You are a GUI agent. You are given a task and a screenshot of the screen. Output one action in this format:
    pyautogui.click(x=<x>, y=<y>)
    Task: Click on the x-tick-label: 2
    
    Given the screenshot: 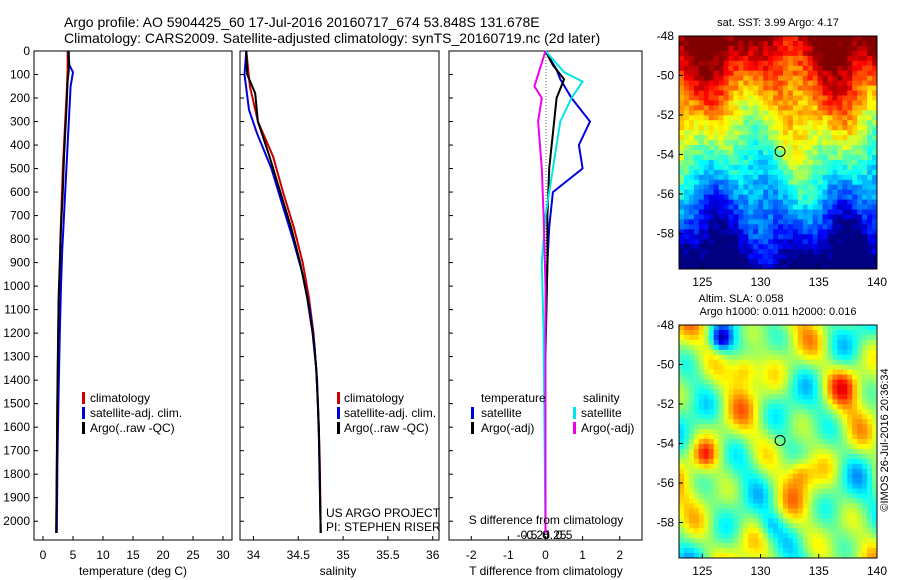 What is the action you would take?
    pyautogui.click(x=619, y=555)
    